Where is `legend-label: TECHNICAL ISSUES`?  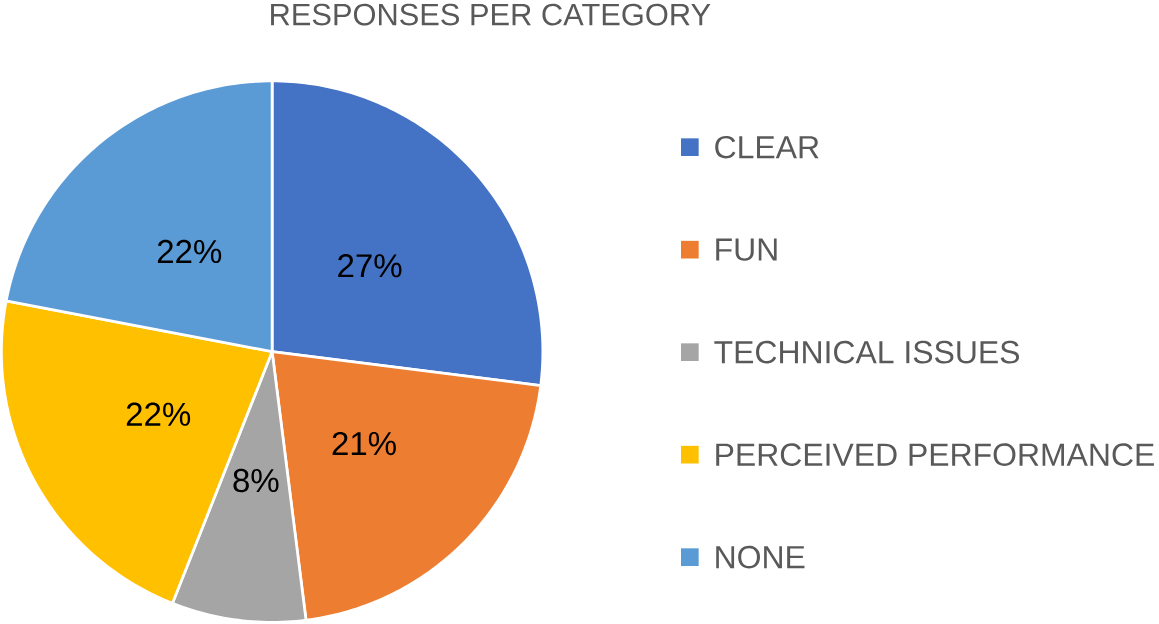
legend-label: TECHNICAL ISSUES is located at coordinates (867, 352).